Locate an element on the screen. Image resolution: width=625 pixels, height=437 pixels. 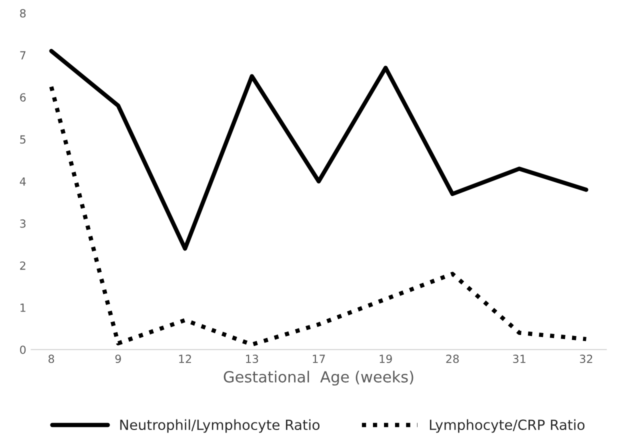
x-tick-label: 31 is located at coordinates (519, 359).